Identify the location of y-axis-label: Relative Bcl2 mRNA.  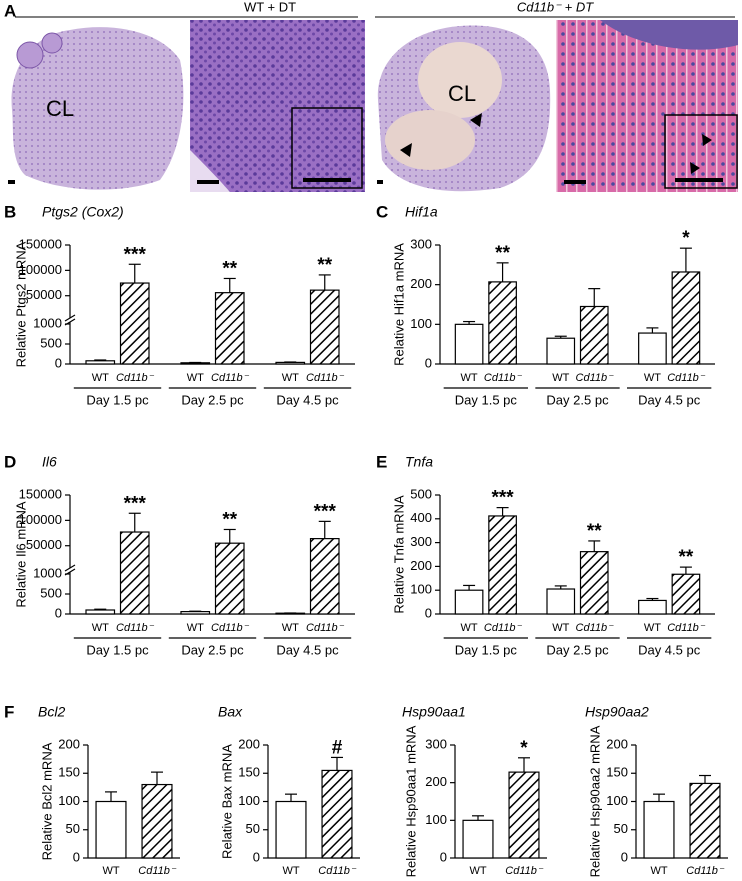
(46, 801).